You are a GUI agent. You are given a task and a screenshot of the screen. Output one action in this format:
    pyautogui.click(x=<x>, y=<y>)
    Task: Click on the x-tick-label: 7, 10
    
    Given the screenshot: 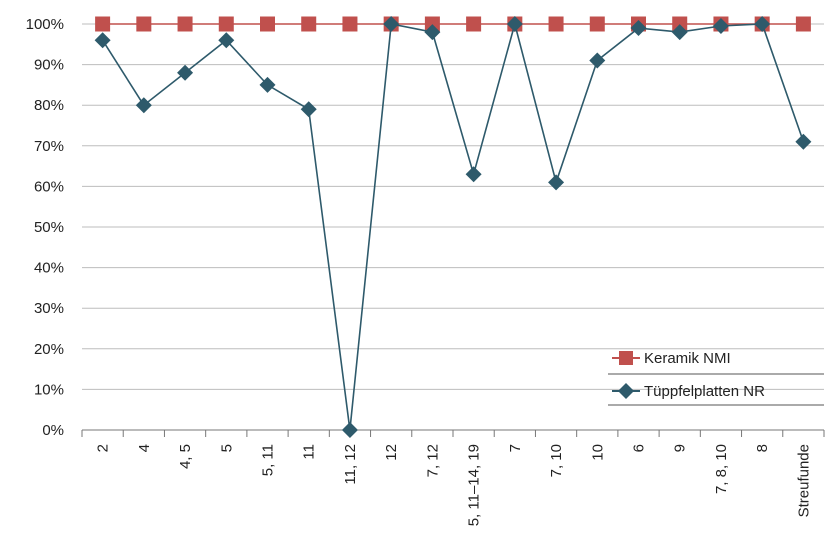 What is the action you would take?
    pyautogui.click(x=556, y=460)
    